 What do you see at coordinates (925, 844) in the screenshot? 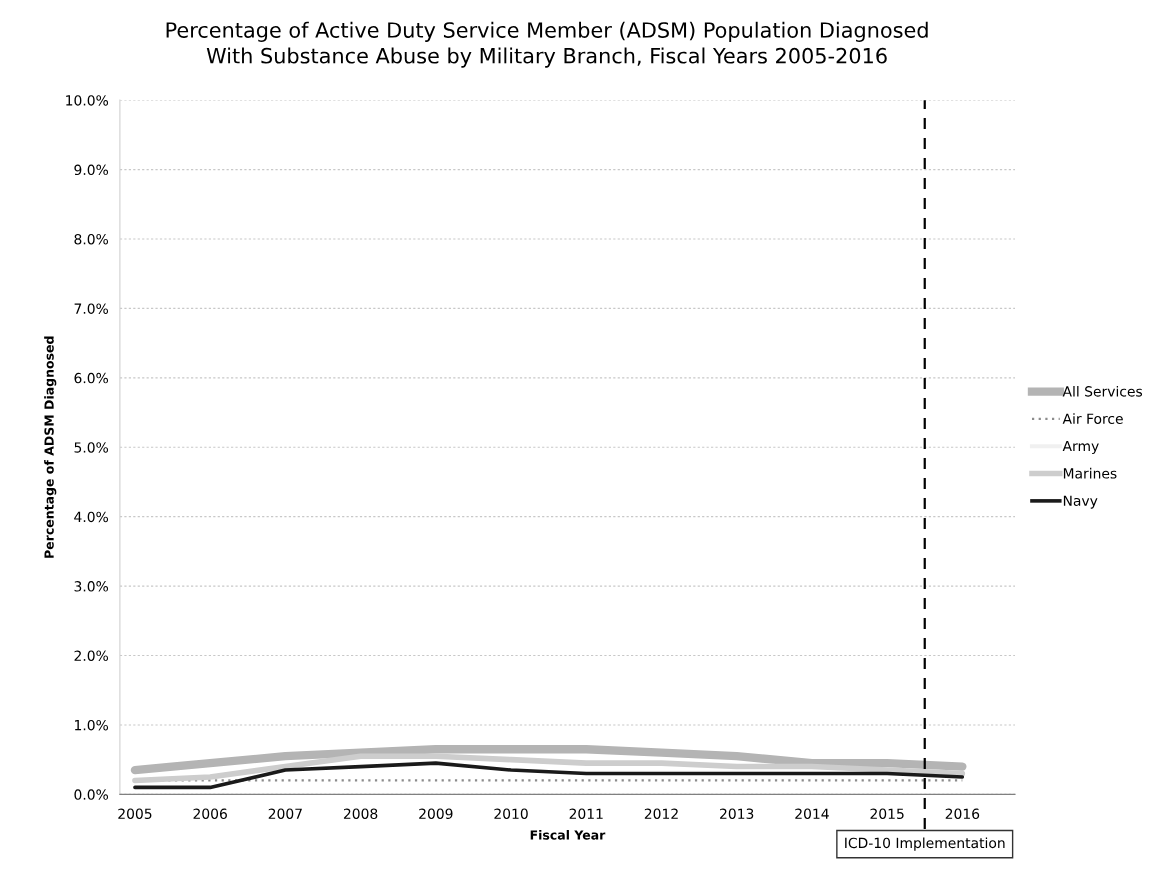
I see `ref-line-label: ICD-10 Implementation` at bounding box center [925, 844].